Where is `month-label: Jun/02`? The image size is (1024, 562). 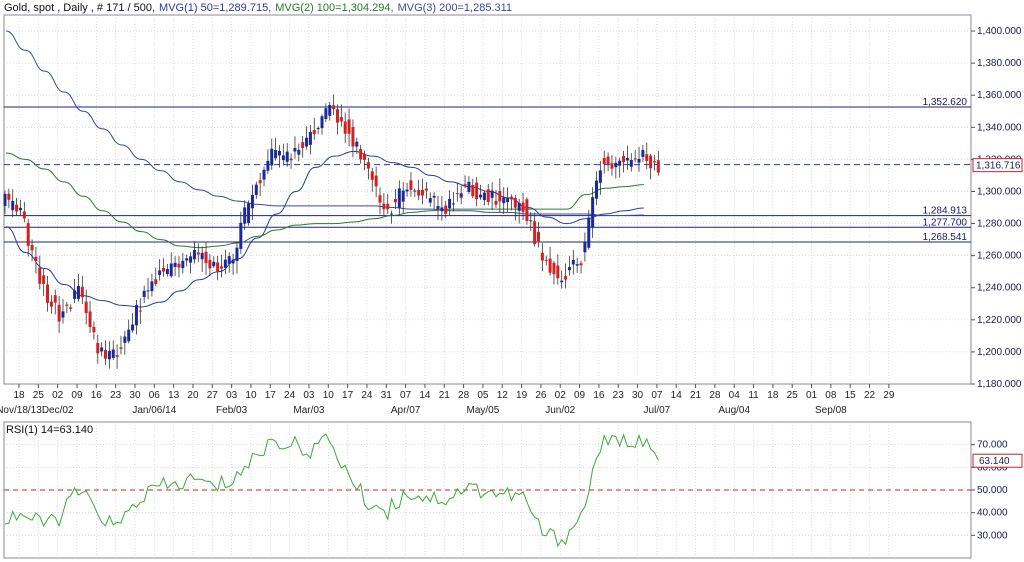 month-label: Jun/02 is located at coordinates (560, 410).